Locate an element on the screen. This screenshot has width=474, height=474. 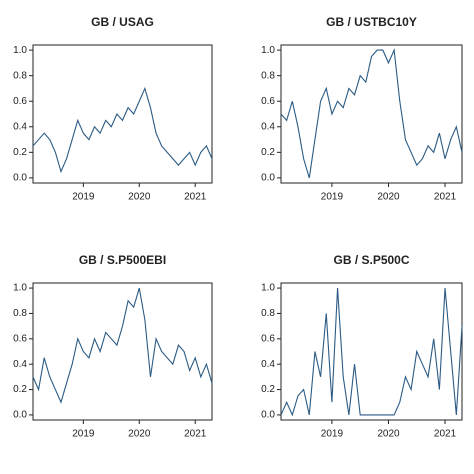
chart-title: GB / S.P500C is located at coordinates (371, 260).